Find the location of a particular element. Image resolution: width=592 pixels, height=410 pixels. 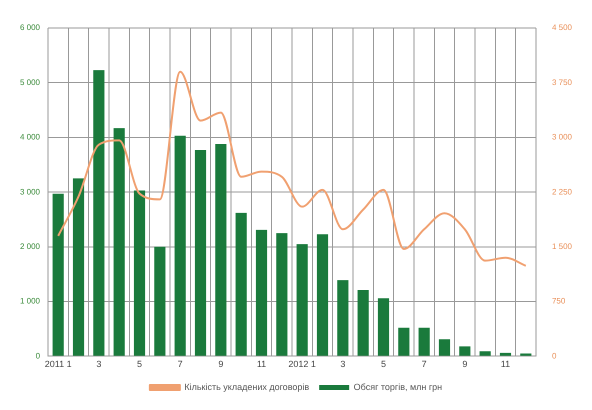

legend-label: Обсяг торгів, млн грн is located at coordinates (398, 387).